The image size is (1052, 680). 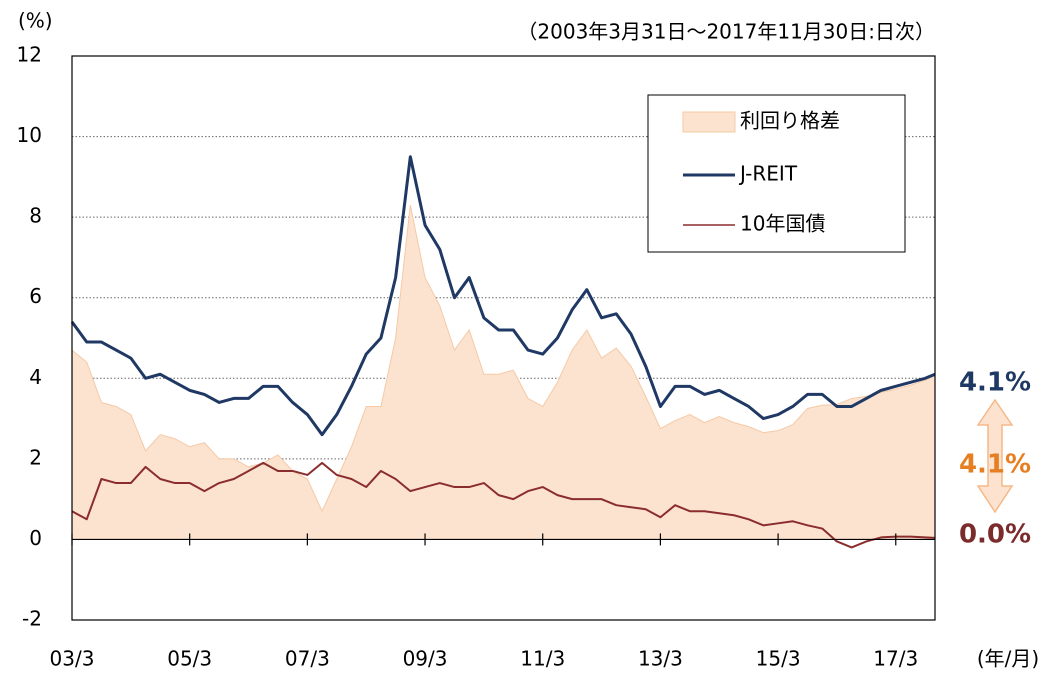 What do you see at coordinates (790, 121) in the screenshot?
I see `legend-label: 利回り格差` at bounding box center [790, 121].